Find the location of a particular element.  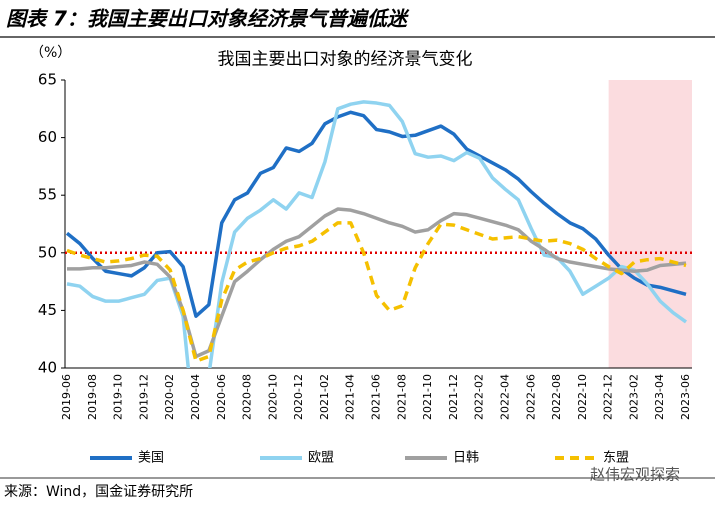

x-tick-label: 2022-08 is located at coordinates (556, 397).